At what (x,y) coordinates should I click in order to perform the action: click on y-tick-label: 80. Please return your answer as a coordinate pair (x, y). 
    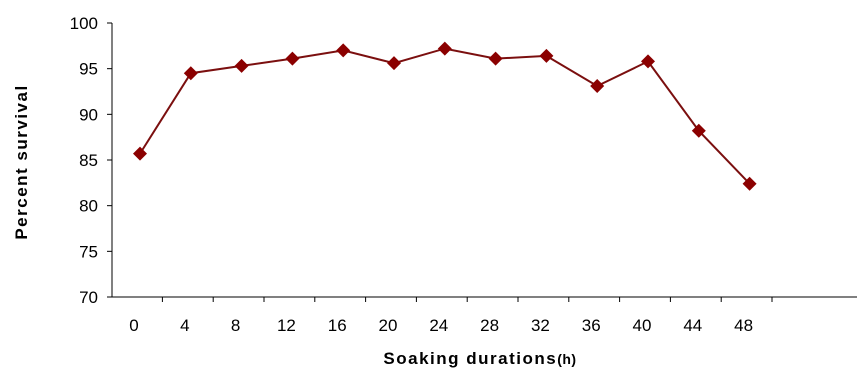
    Looking at the image, I should click on (88, 206).